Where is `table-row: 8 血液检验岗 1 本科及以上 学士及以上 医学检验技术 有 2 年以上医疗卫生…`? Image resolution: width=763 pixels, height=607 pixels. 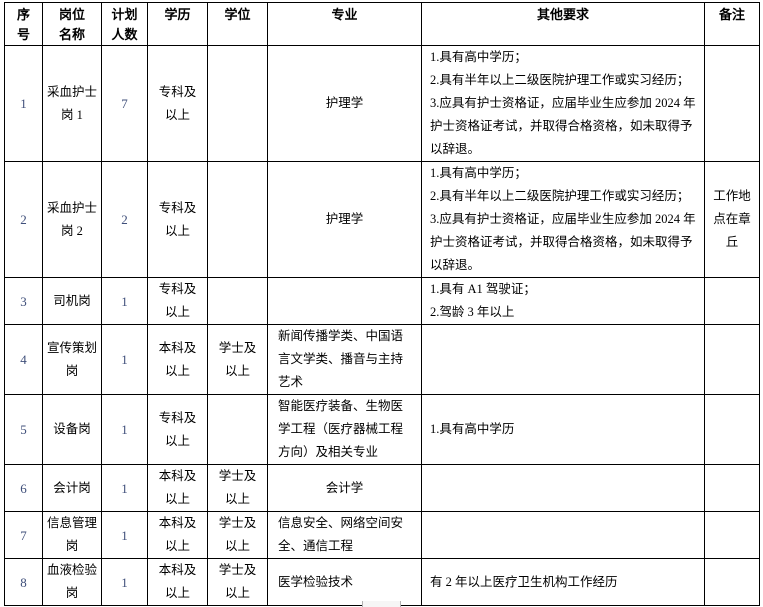 table-row: 8 血液检验岗 1 本科及以上 学士及以上 医学检验技术 有 2 年以上医疗卫生… is located at coordinates (382, 582).